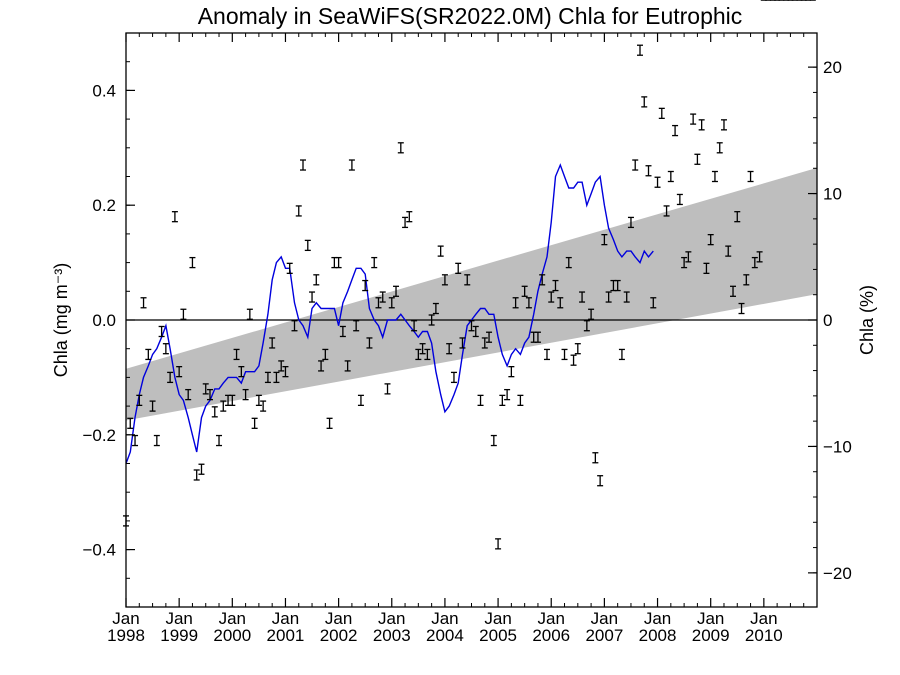 Image resolution: width=900 pixels, height=675 pixels. Describe the element at coordinates (99, 550) in the screenshot. I see `y-tick-label-left: −0.4` at that location.